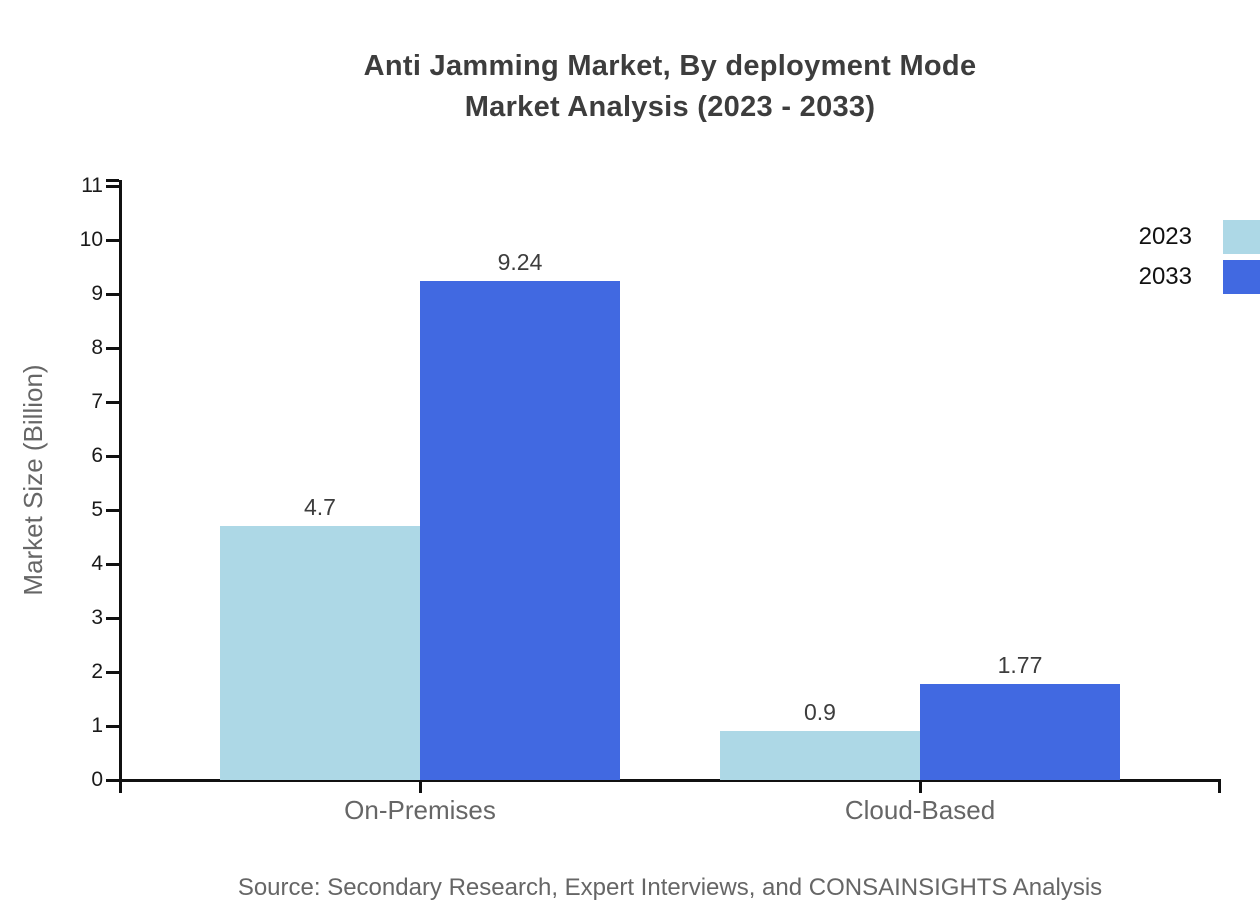 Image resolution: width=1260 pixels, height=920 pixels. I want to click on y-tick-label: 1, so click(97, 725).